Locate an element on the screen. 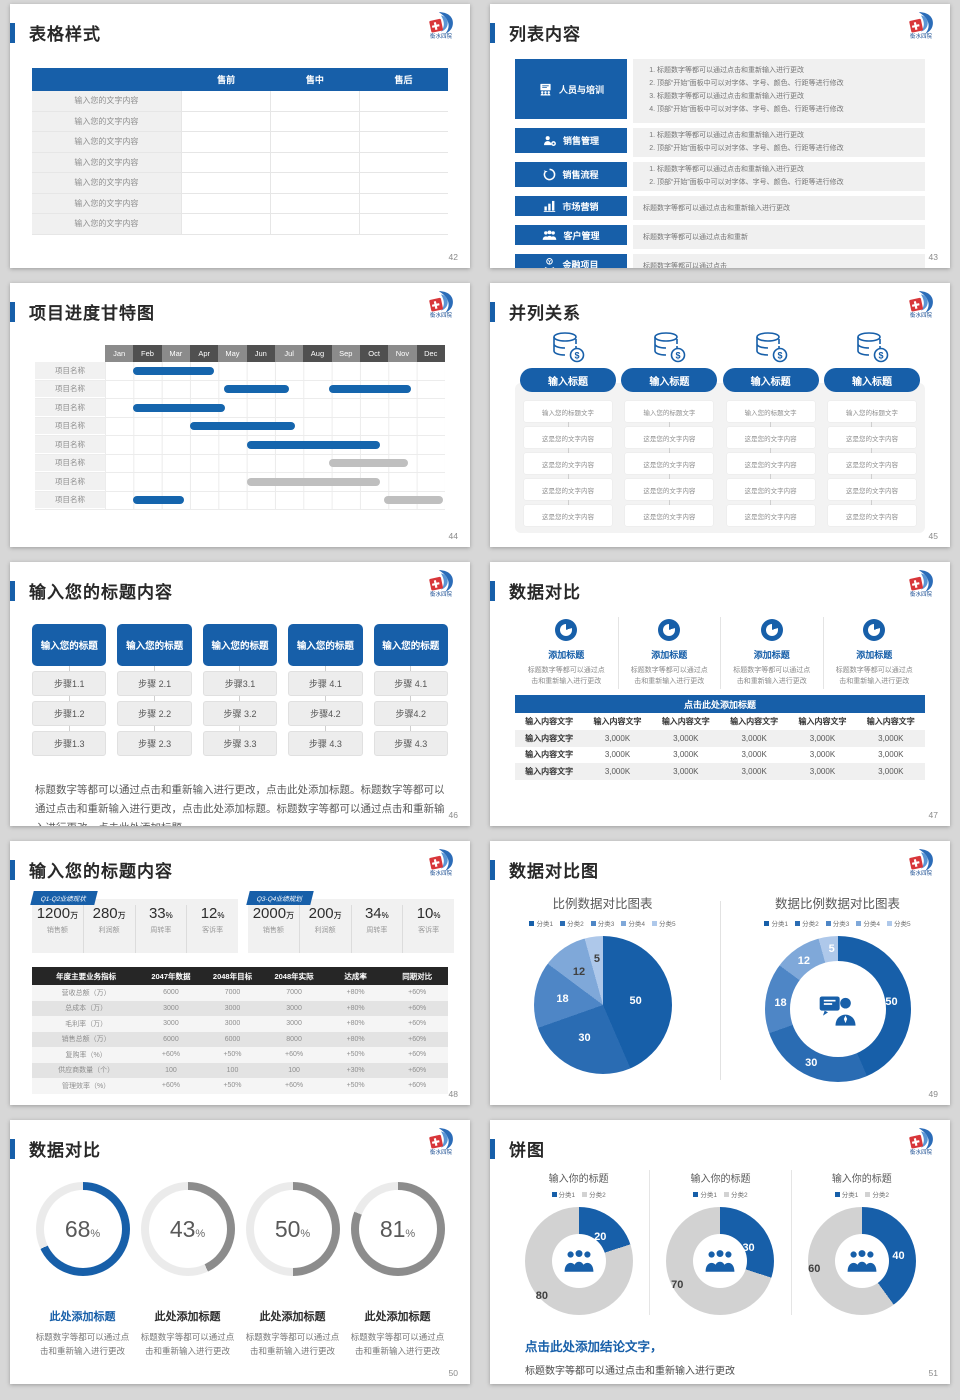  month-label: Feb is located at coordinates (147, 353).